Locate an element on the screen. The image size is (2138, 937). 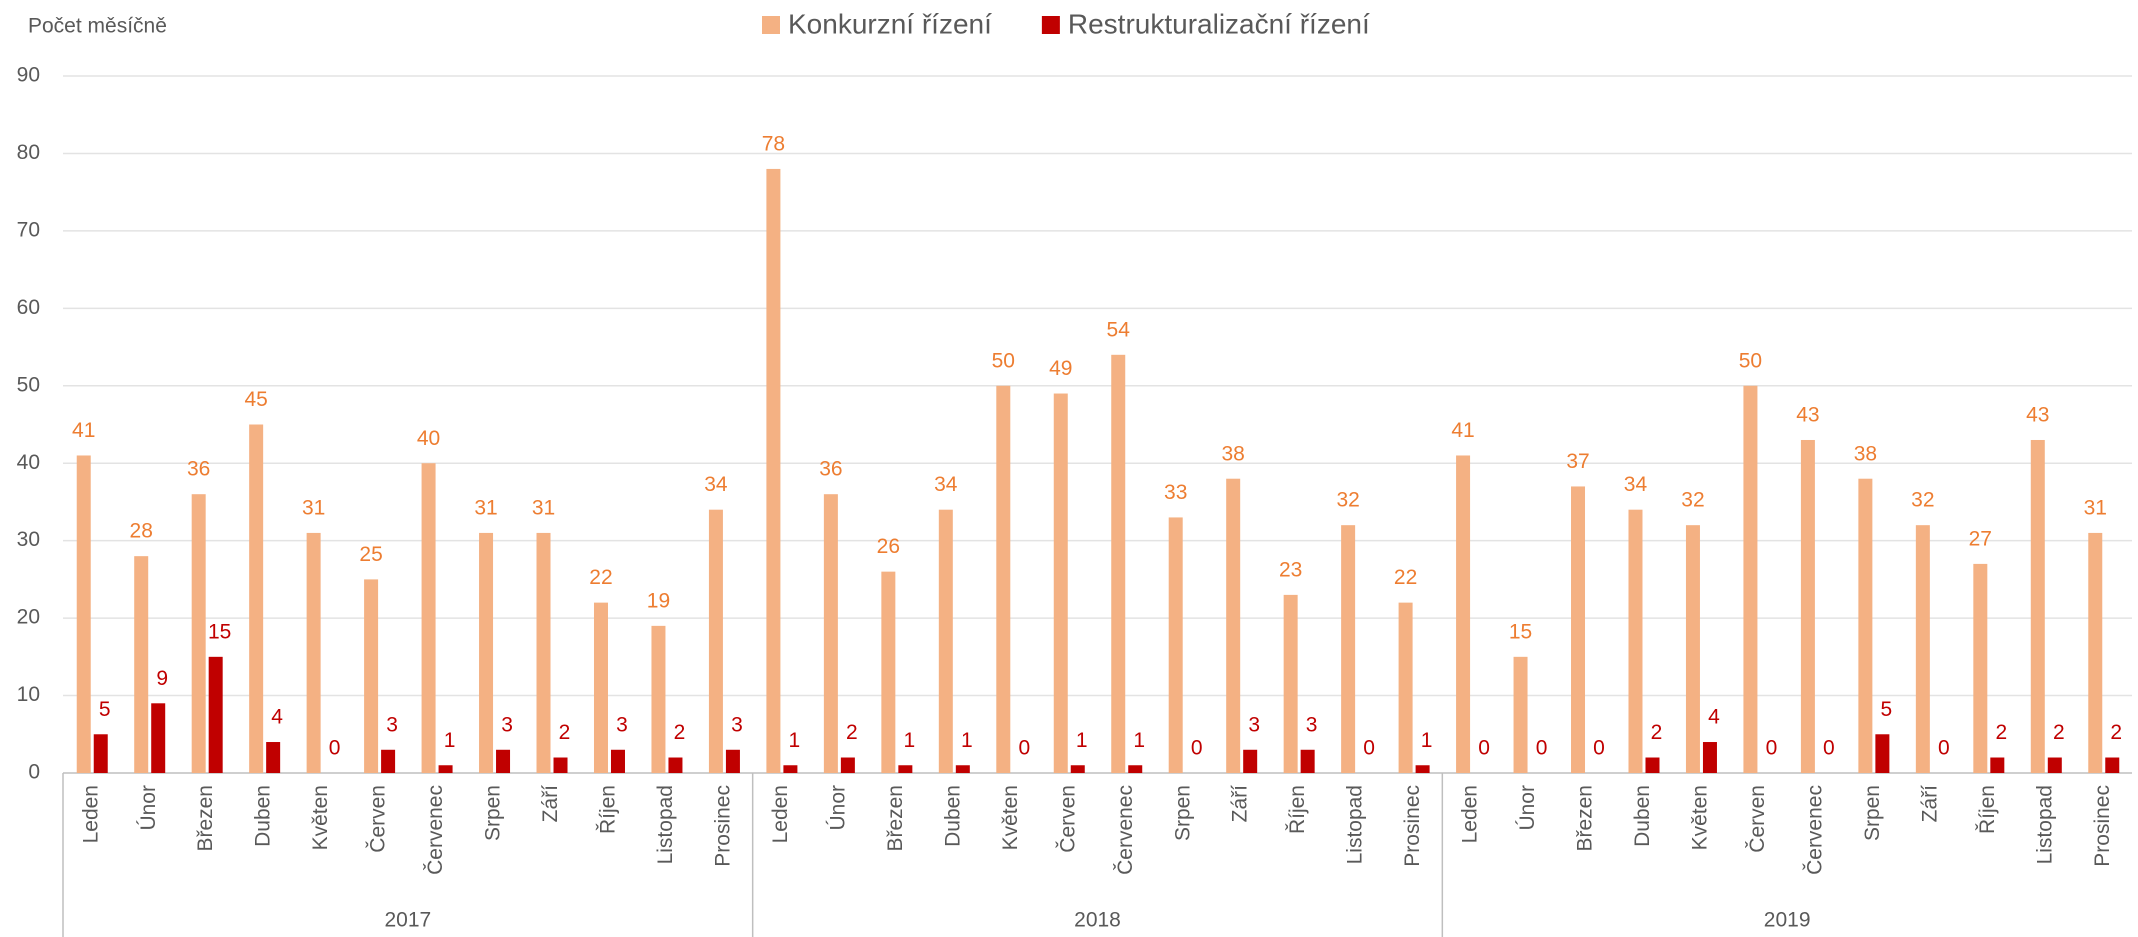
value-label: 26 is located at coordinates (888, 546).